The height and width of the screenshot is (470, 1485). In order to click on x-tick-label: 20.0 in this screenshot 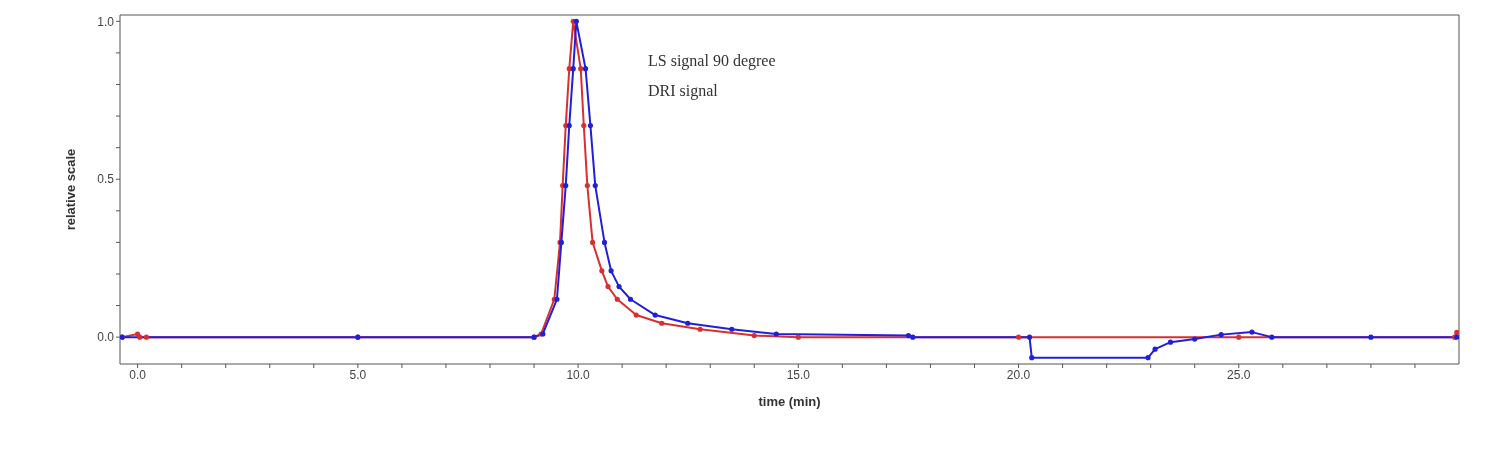, I will do `click(1018, 374)`.